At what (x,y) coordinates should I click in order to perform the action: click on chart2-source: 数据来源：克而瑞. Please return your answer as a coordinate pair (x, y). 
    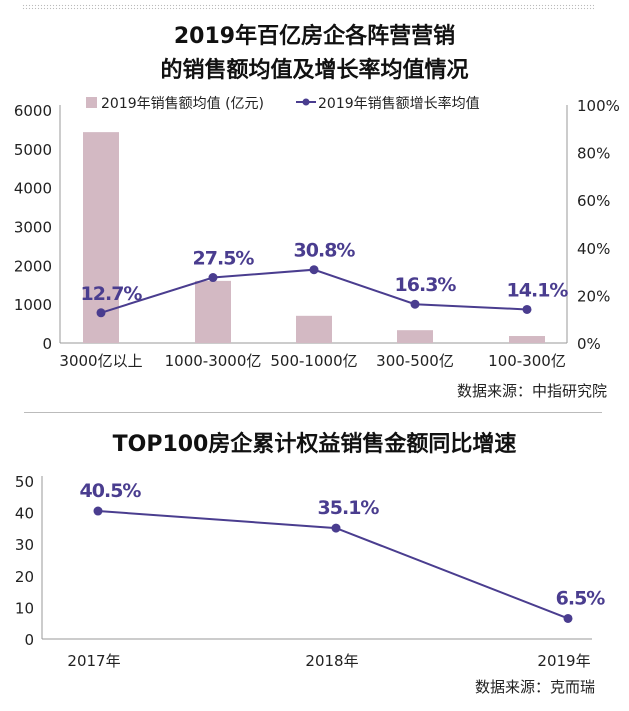
    Looking at the image, I should click on (534, 687).